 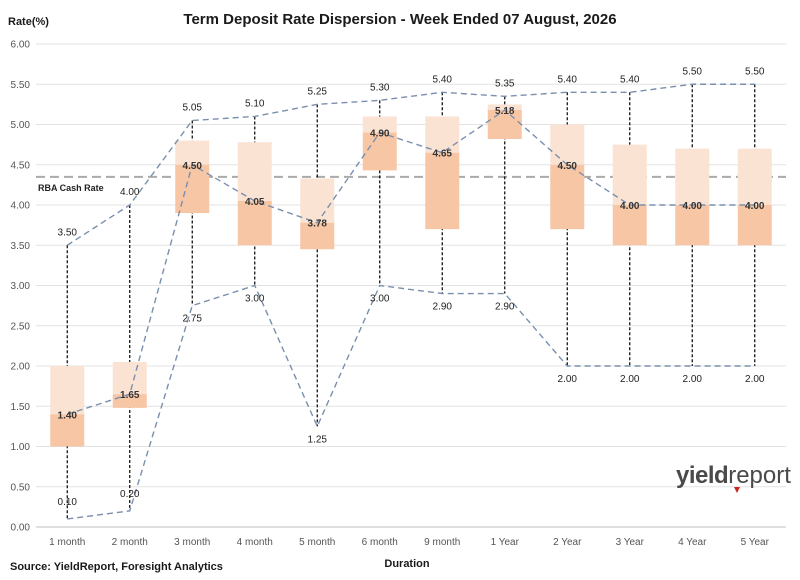 I want to click on x-tick-label: 5 Year, so click(x=755, y=542).